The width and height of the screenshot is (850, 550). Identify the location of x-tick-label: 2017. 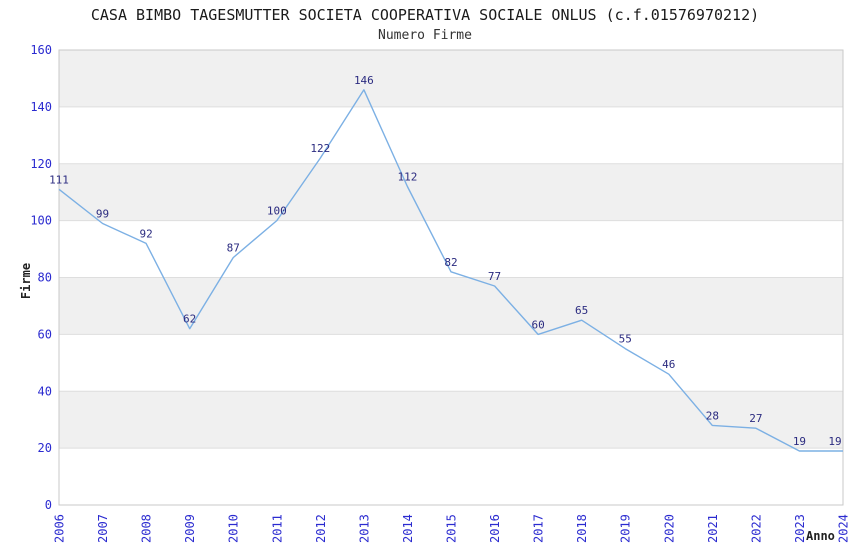
(539, 528).